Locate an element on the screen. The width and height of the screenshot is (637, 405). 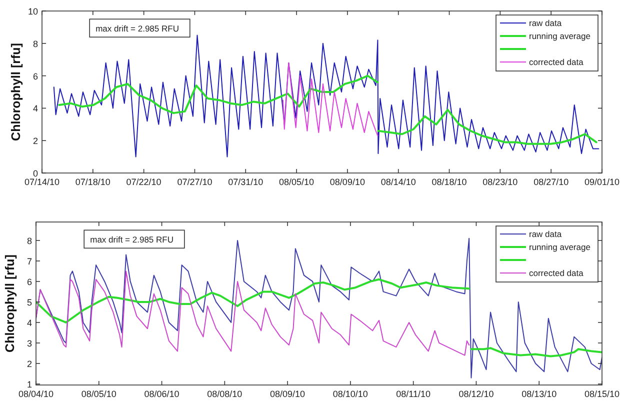
y-tick-label: 10 is located at coordinates (33, 11).